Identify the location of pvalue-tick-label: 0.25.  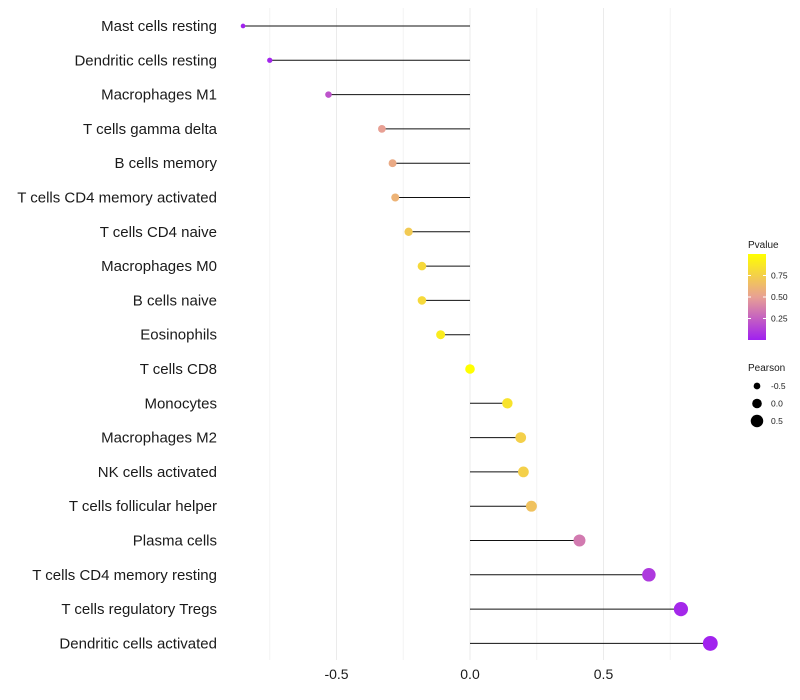
(779, 319).